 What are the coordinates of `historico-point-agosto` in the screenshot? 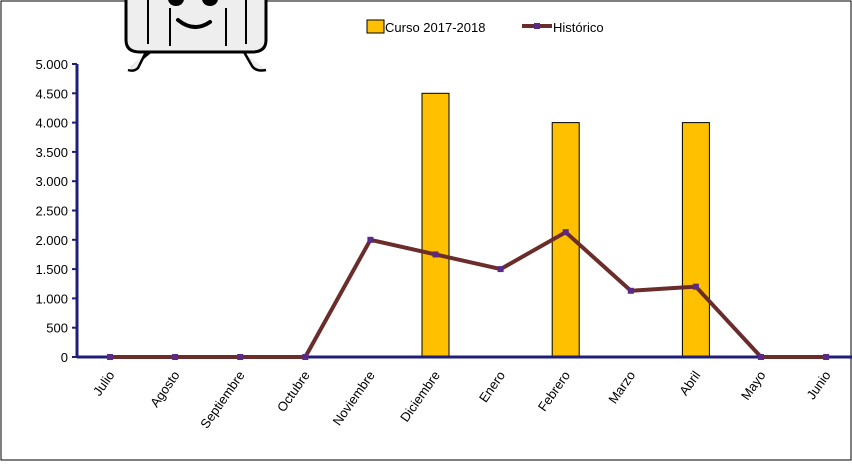 It's located at (175, 357).